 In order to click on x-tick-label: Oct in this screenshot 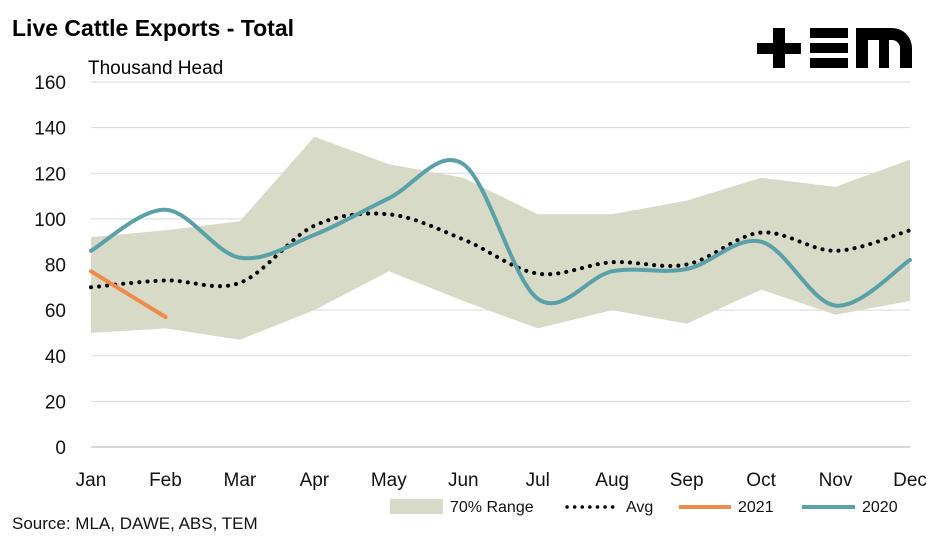, I will do `click(761, 480)`.